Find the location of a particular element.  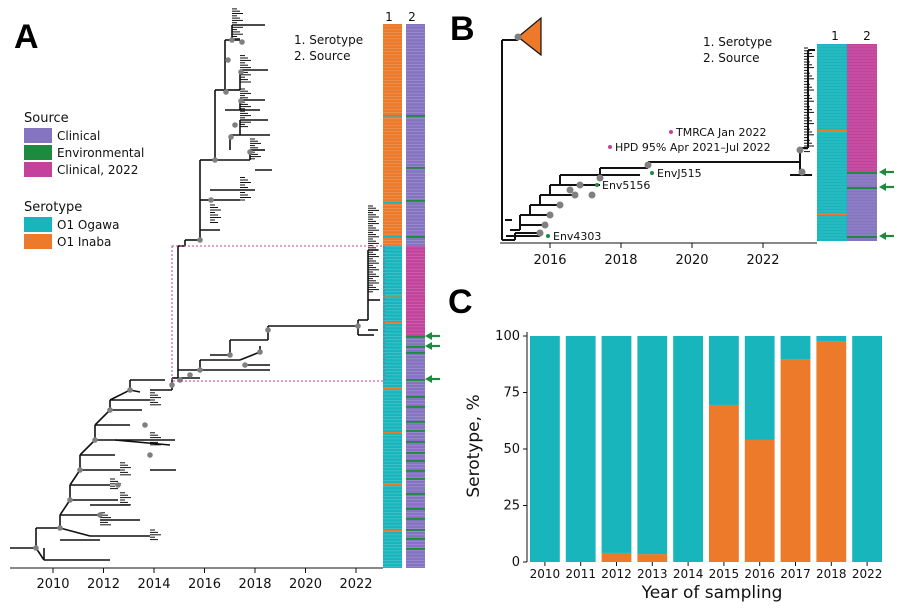

legend-clinical-swatch is located at coordinates (38, 135).